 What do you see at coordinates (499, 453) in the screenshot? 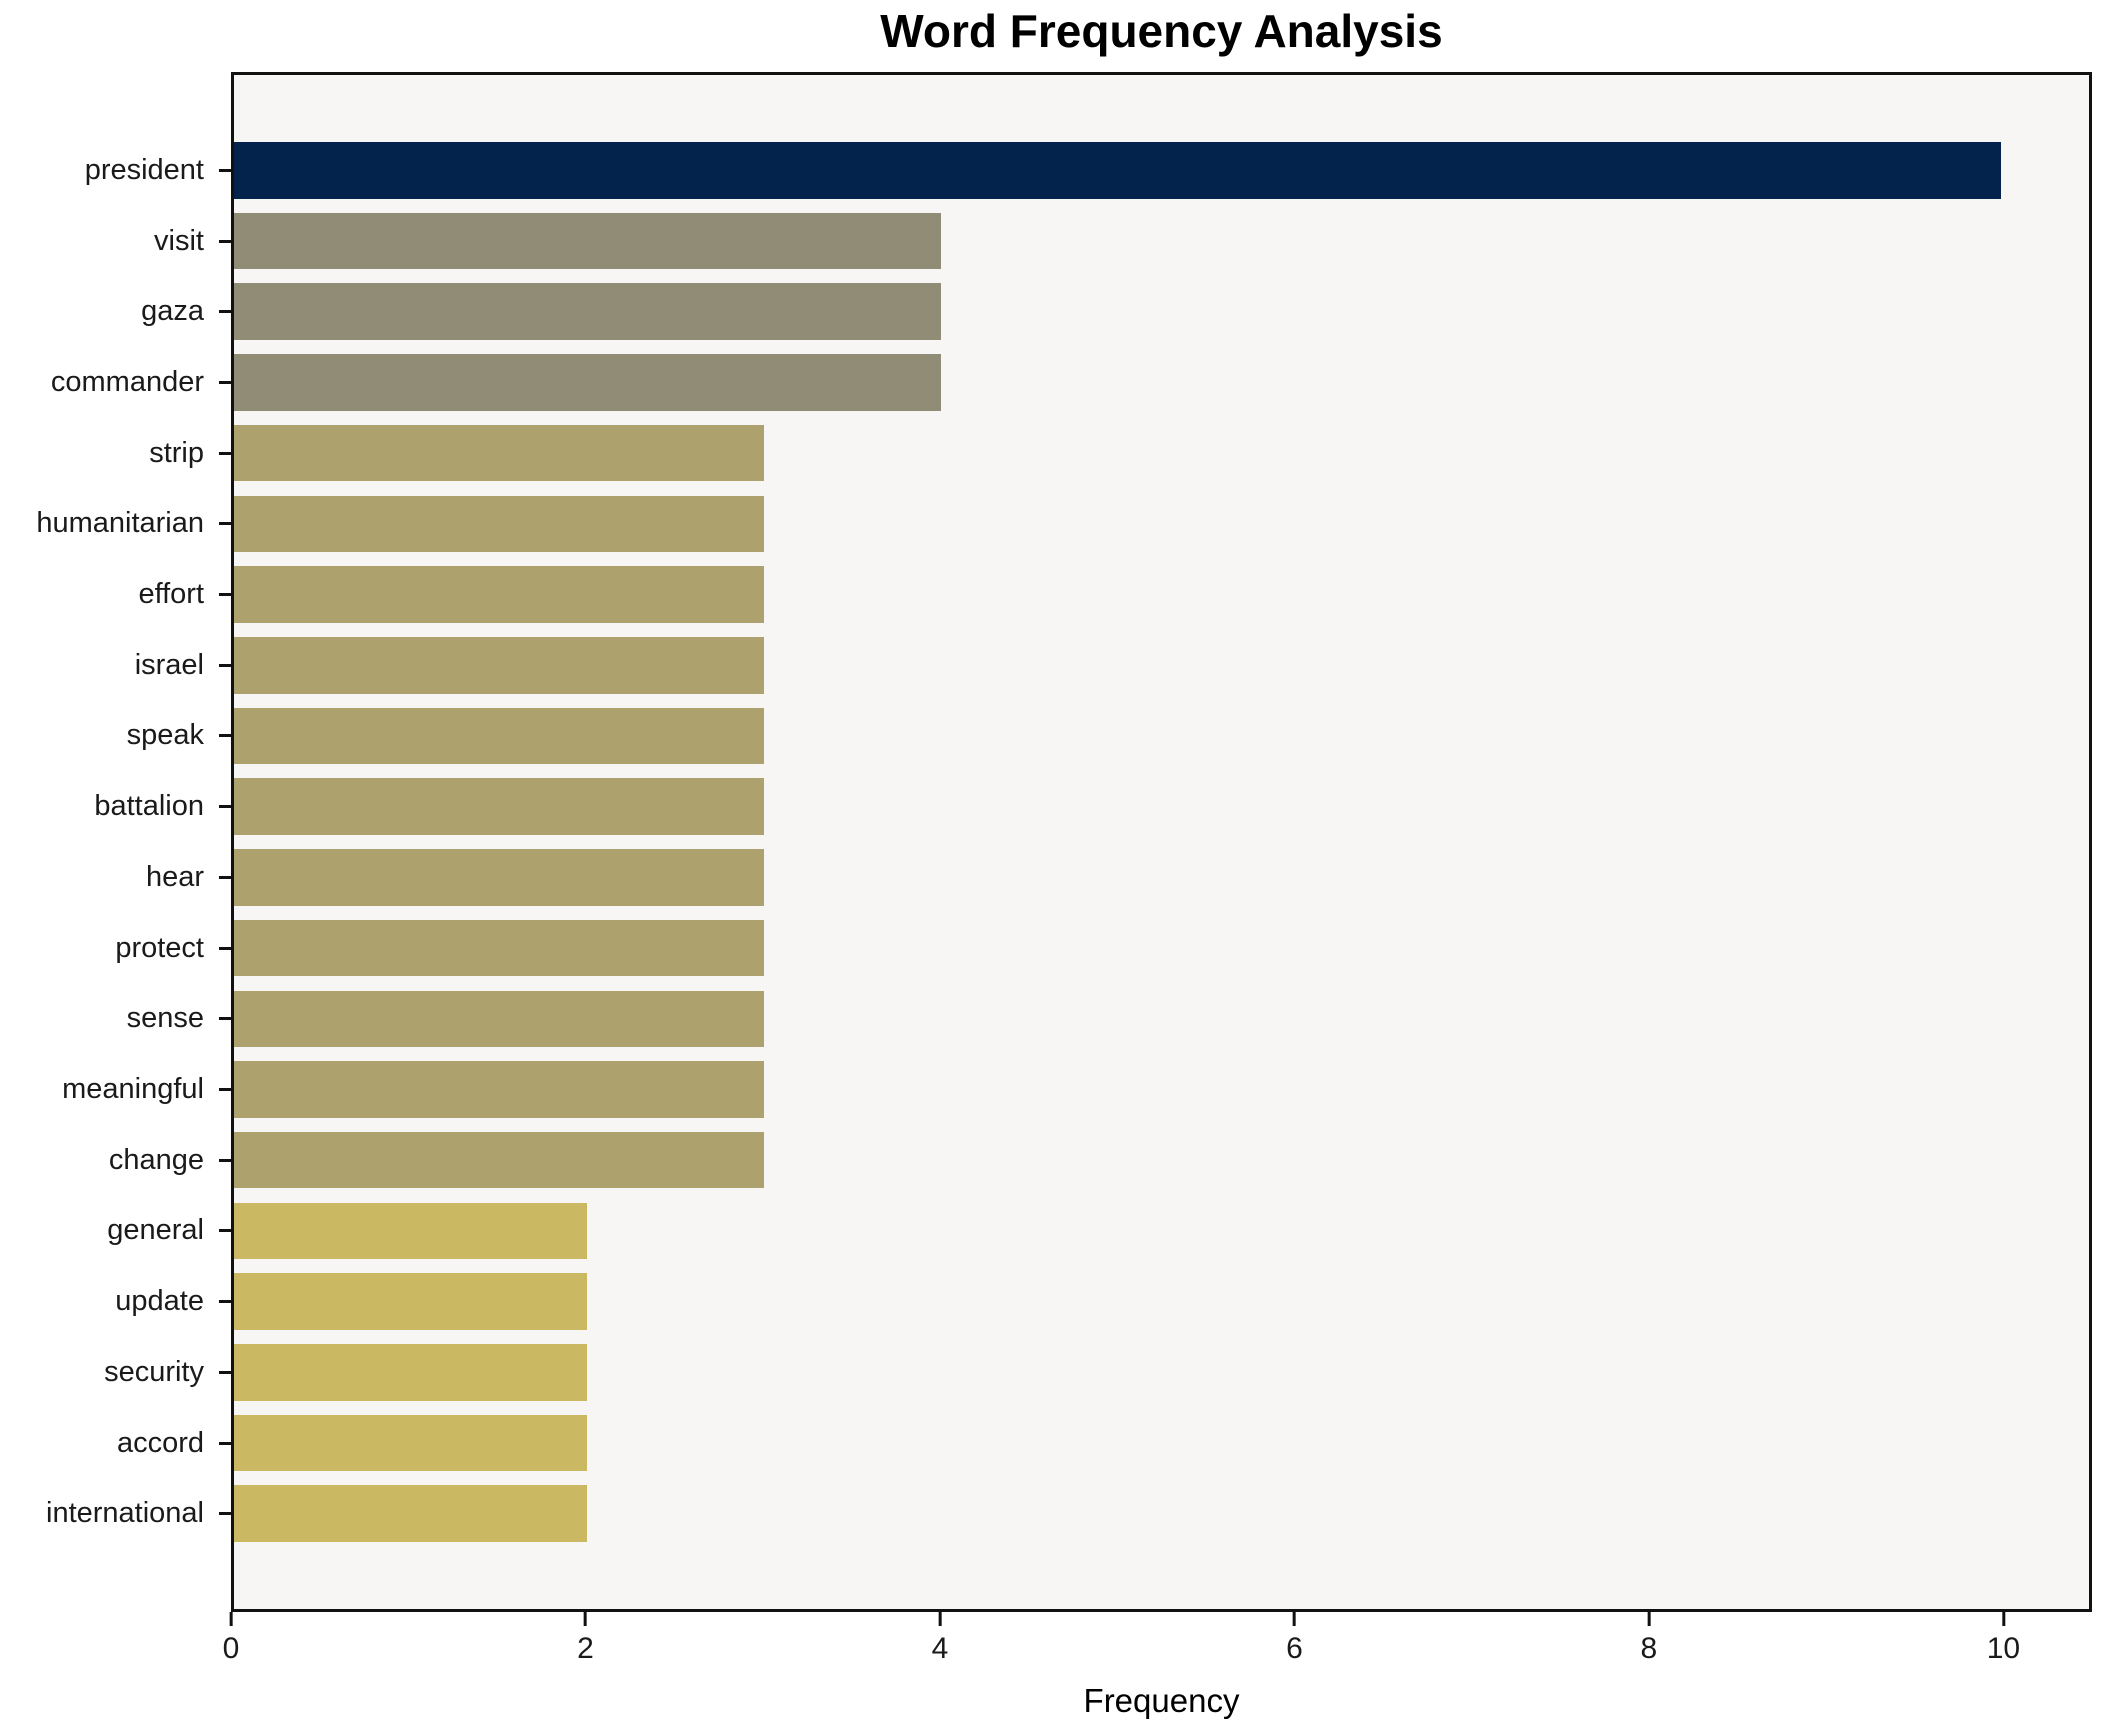
I see `bar-strip` at bounding box center [499, 453].